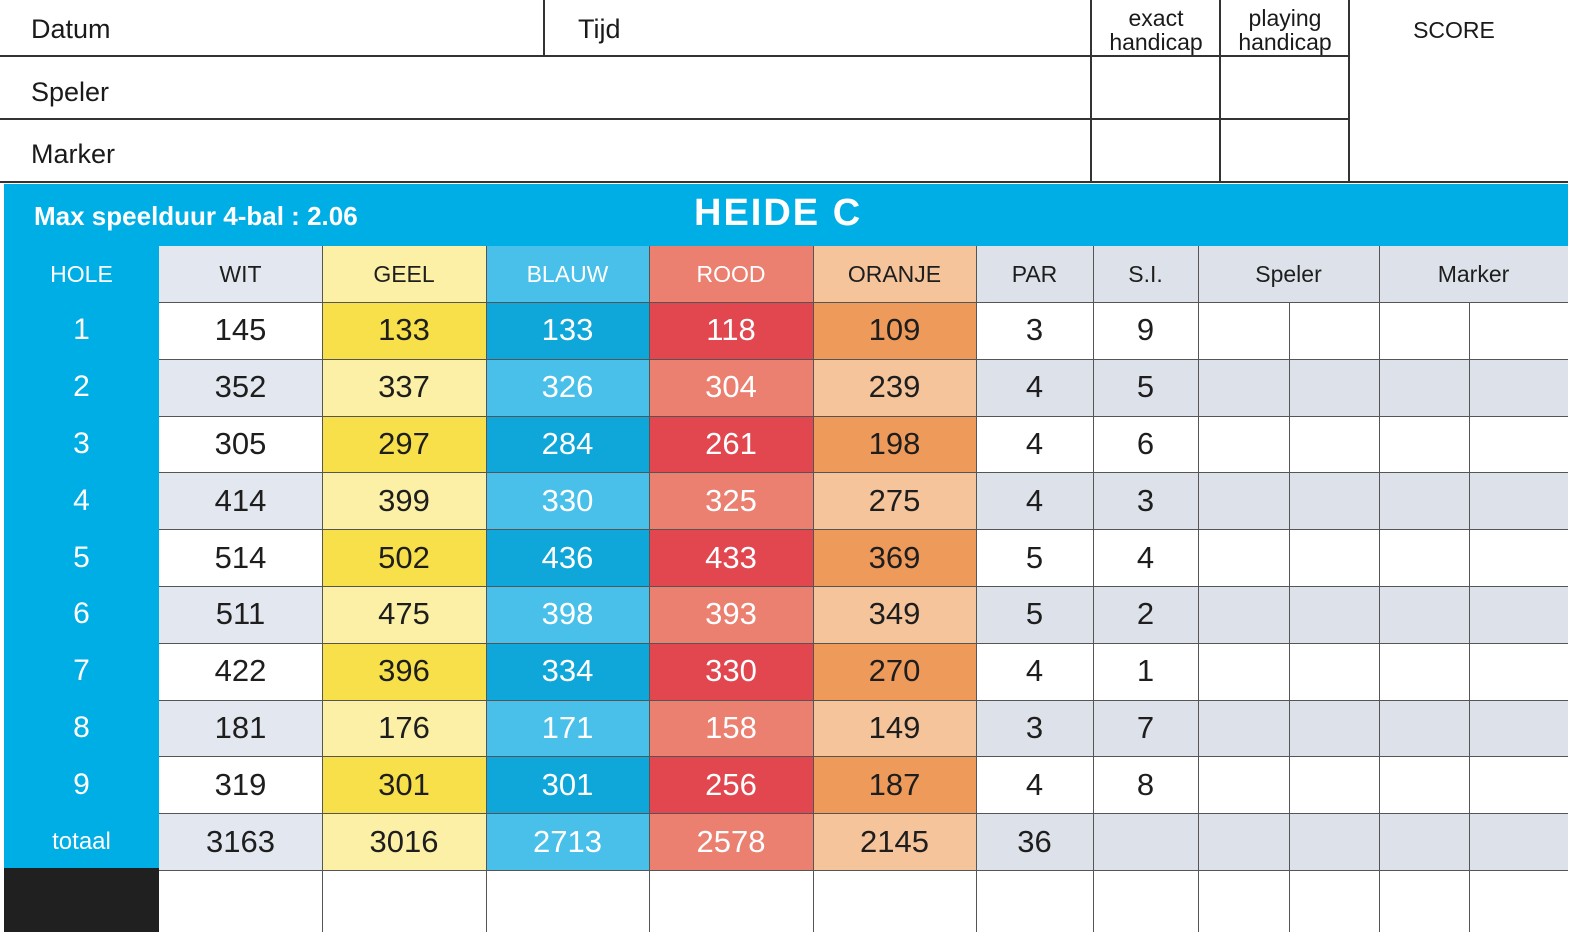 Image resolution: width=1585 pixels, height=938 pixels. Describe the element at coordinates (778, 213) in the screenshot. I see `course-name: HEIDE C` at that location.